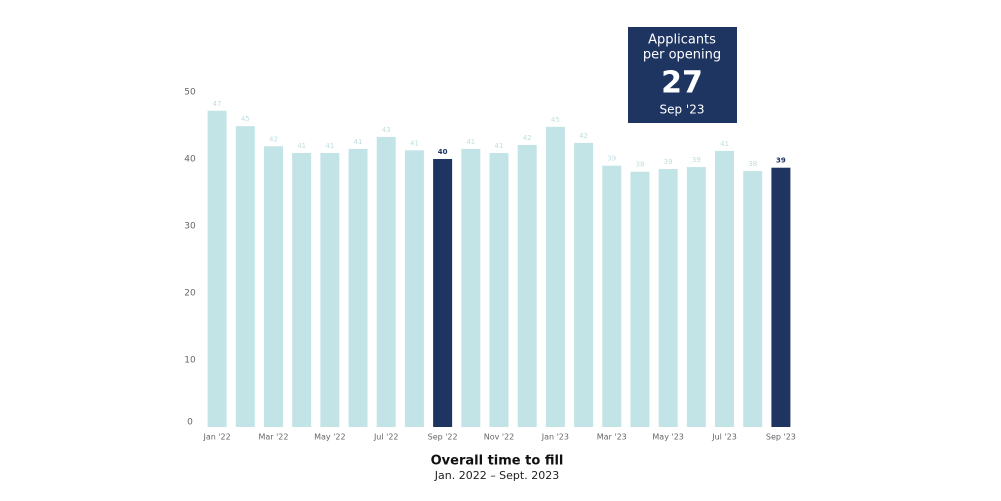 The image size is (1001, 501). What do you see at coordinates (682, 110) in the screenshot?
I see `callout-label: Sep '23` at bounding box center [682, 110].